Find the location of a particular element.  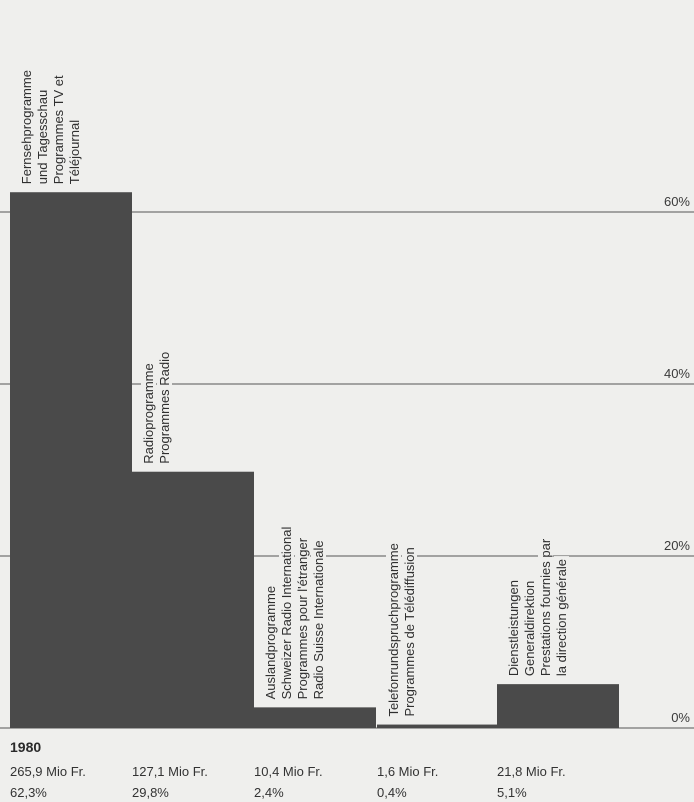

percent-label: 5,1% is located at coordinates (512, 792).